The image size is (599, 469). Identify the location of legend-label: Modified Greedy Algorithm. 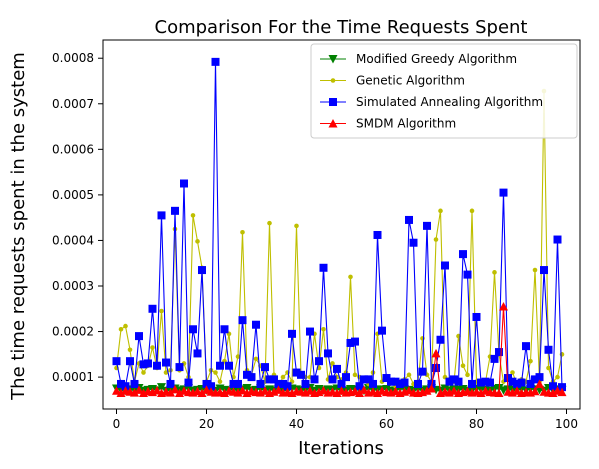
(436, 59).